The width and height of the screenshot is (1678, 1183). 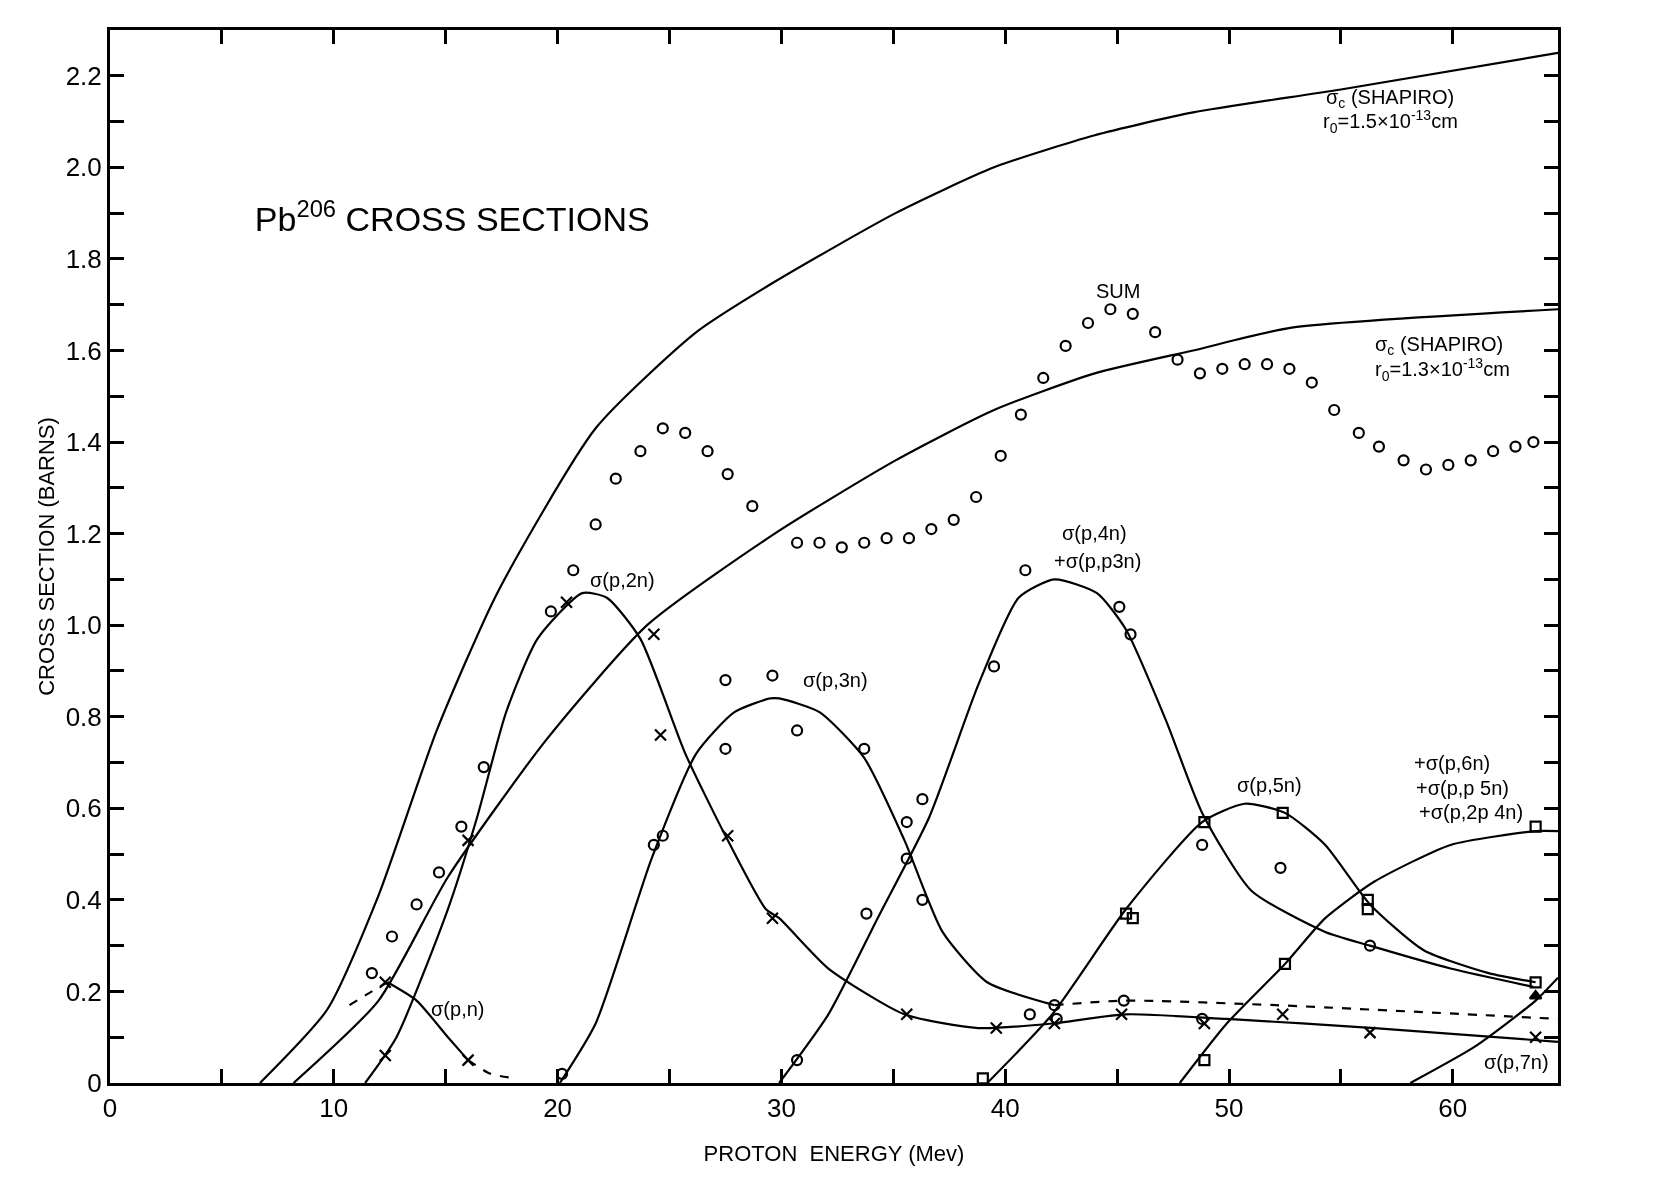 What do you see at coordinates (458, 1009) in the screenshot?
I see `annotation: σ(p,n)` at bounding box center [458, 1009].